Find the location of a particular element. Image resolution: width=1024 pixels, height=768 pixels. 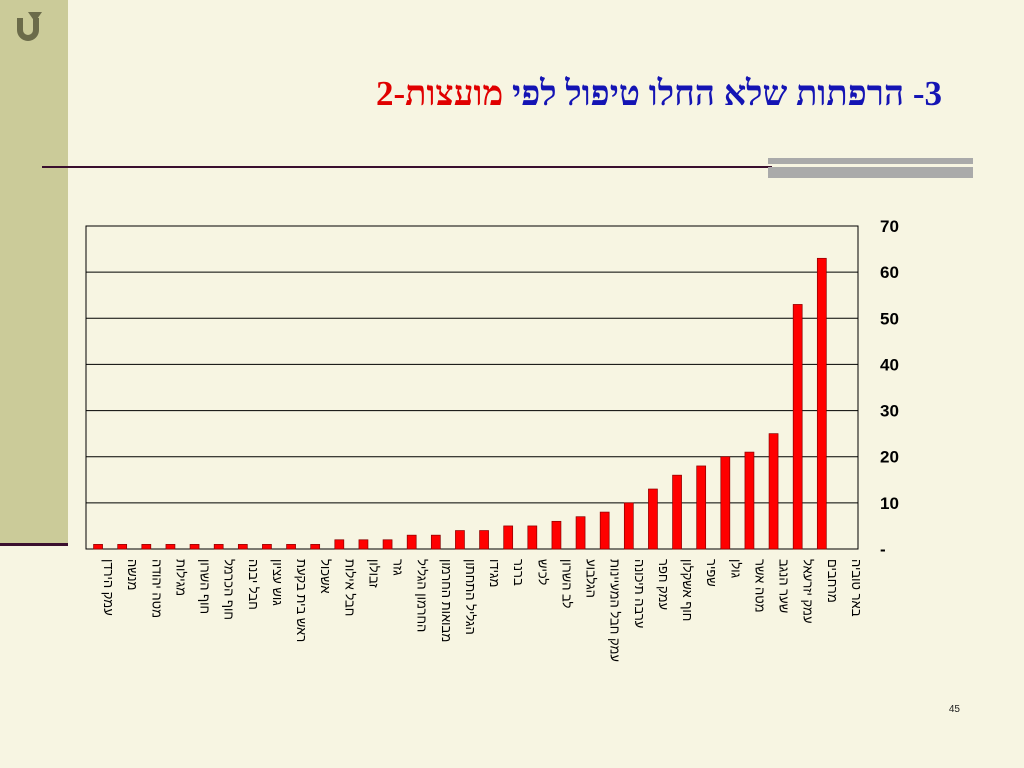

x-tick-label: חוף אשקלון is located at coordinates (687, 590).